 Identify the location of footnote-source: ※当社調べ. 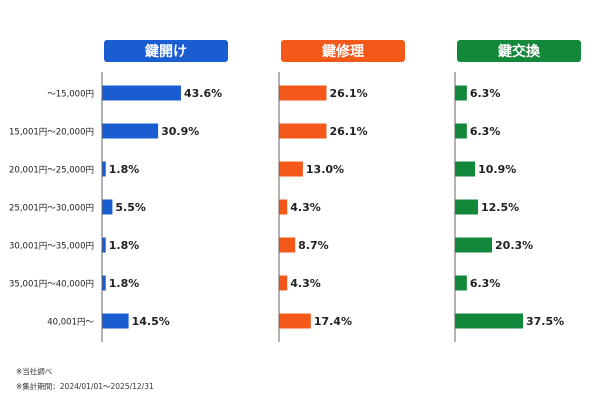
(34, 371).